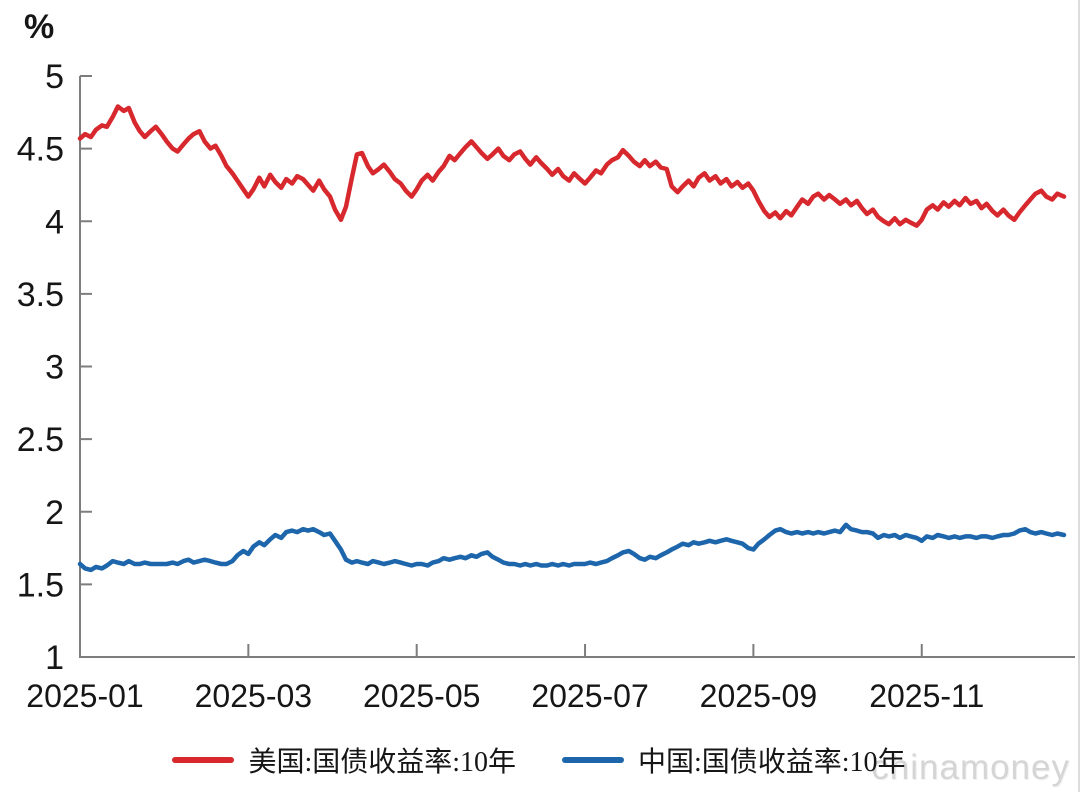 The image size is (1080, 792). What do you see at coordinates (539, 760) in the screenshot?
I see `legend: 美国:国债收益率:10年 中国:国债收益率:10年` at bounding box center [539, 760].